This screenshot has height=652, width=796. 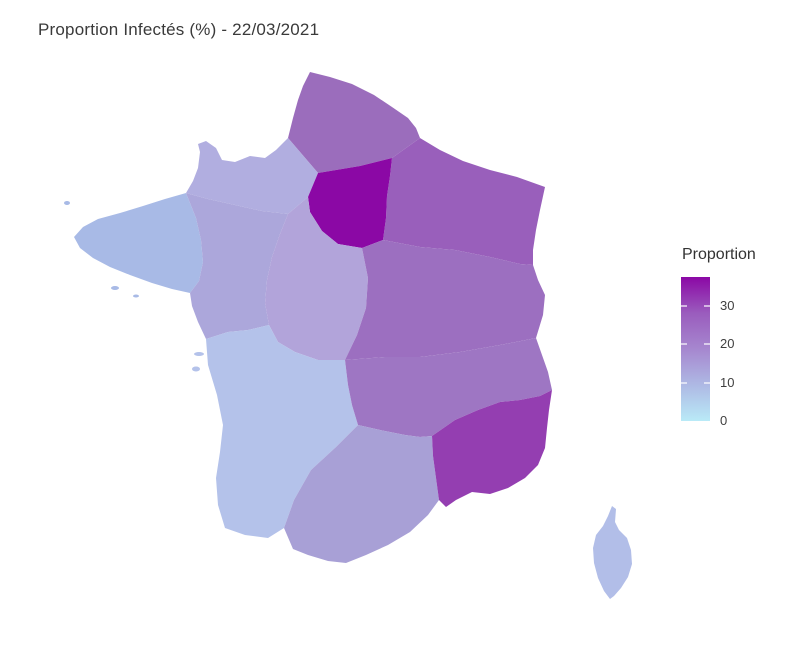 I want to click on region-corse, so click(x=612, y=552).